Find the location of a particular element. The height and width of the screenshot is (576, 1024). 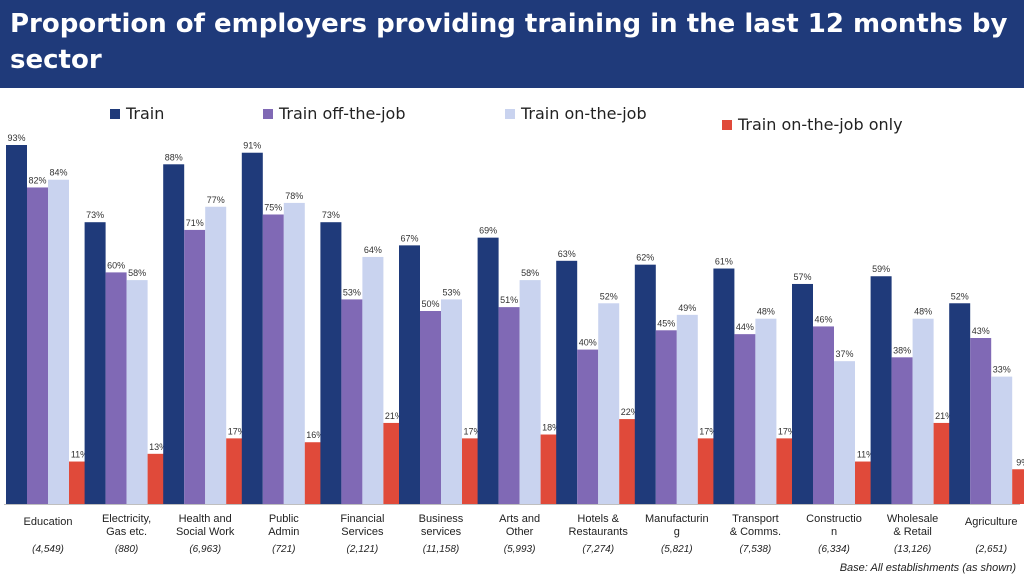

base-size-label: (4,549) is located at coordinates (48, 549).